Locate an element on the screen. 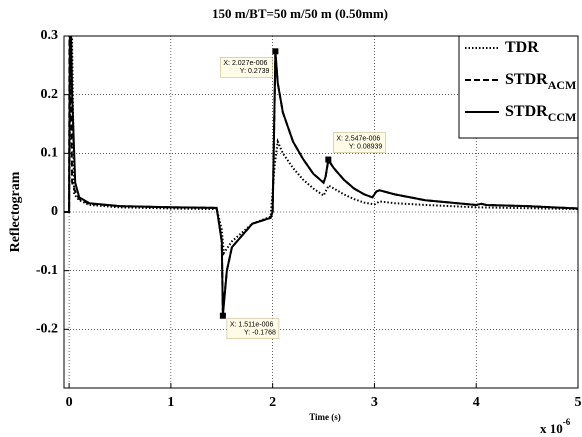 The height and width of the screenshot is (437, 582). x-tick-label: 3 is located at coordinates (374, 402).